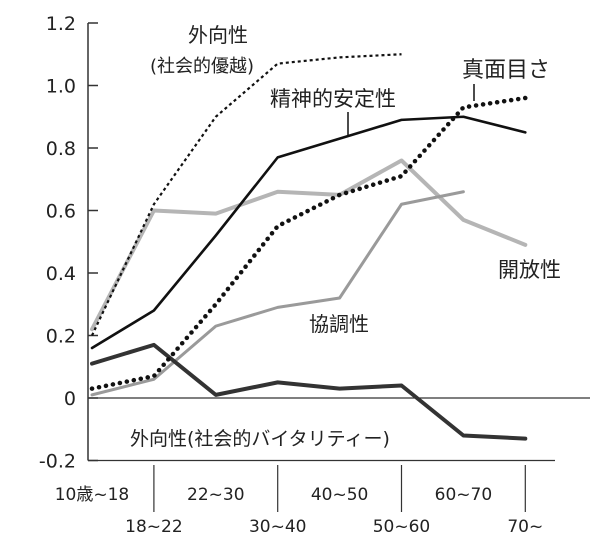 The width and height of the screenshot is (612, 554). I want to click on y-tick-label: 0.4, so click(61, 274).